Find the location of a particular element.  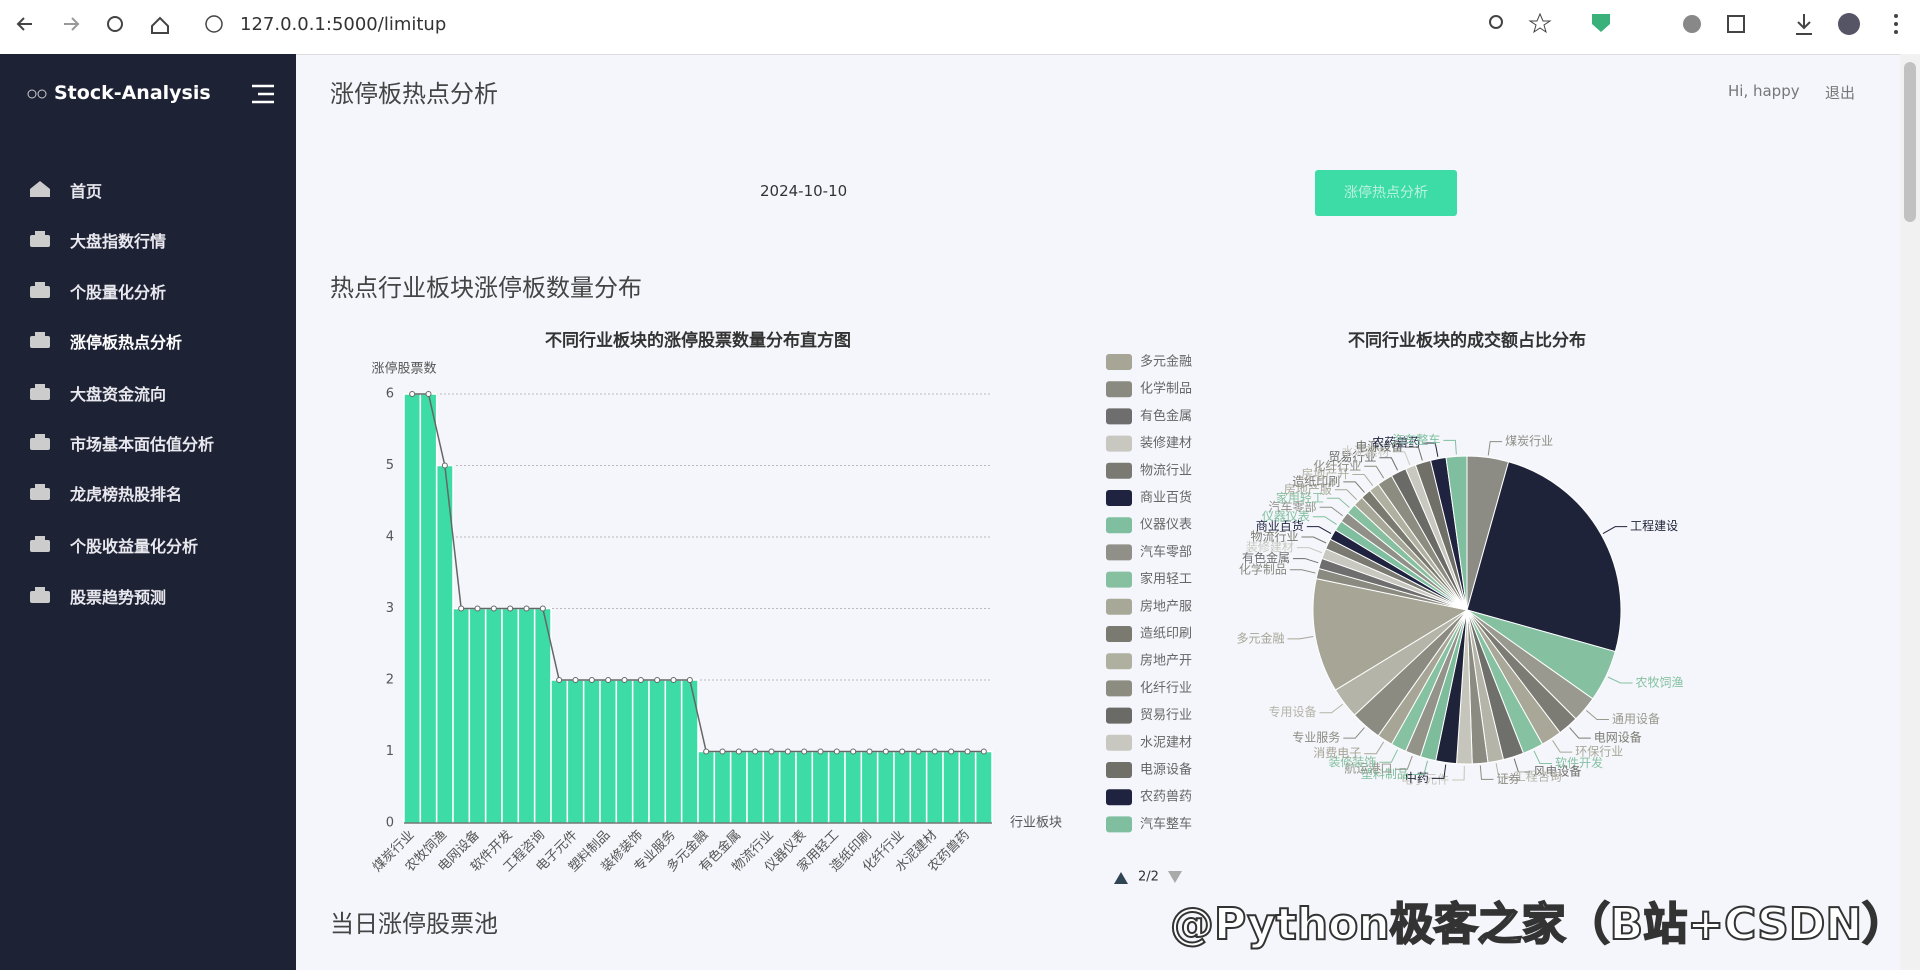

legend-label: 农药兽药 is located at coordinates (1166, 797).